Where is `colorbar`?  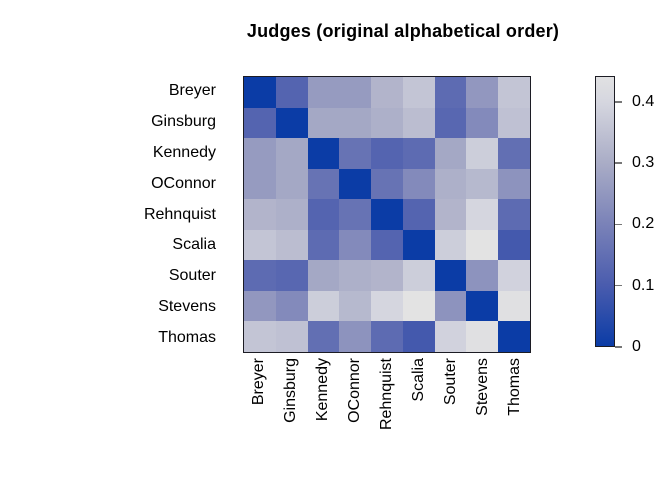
colorbar is located at coordinates (605, 211).